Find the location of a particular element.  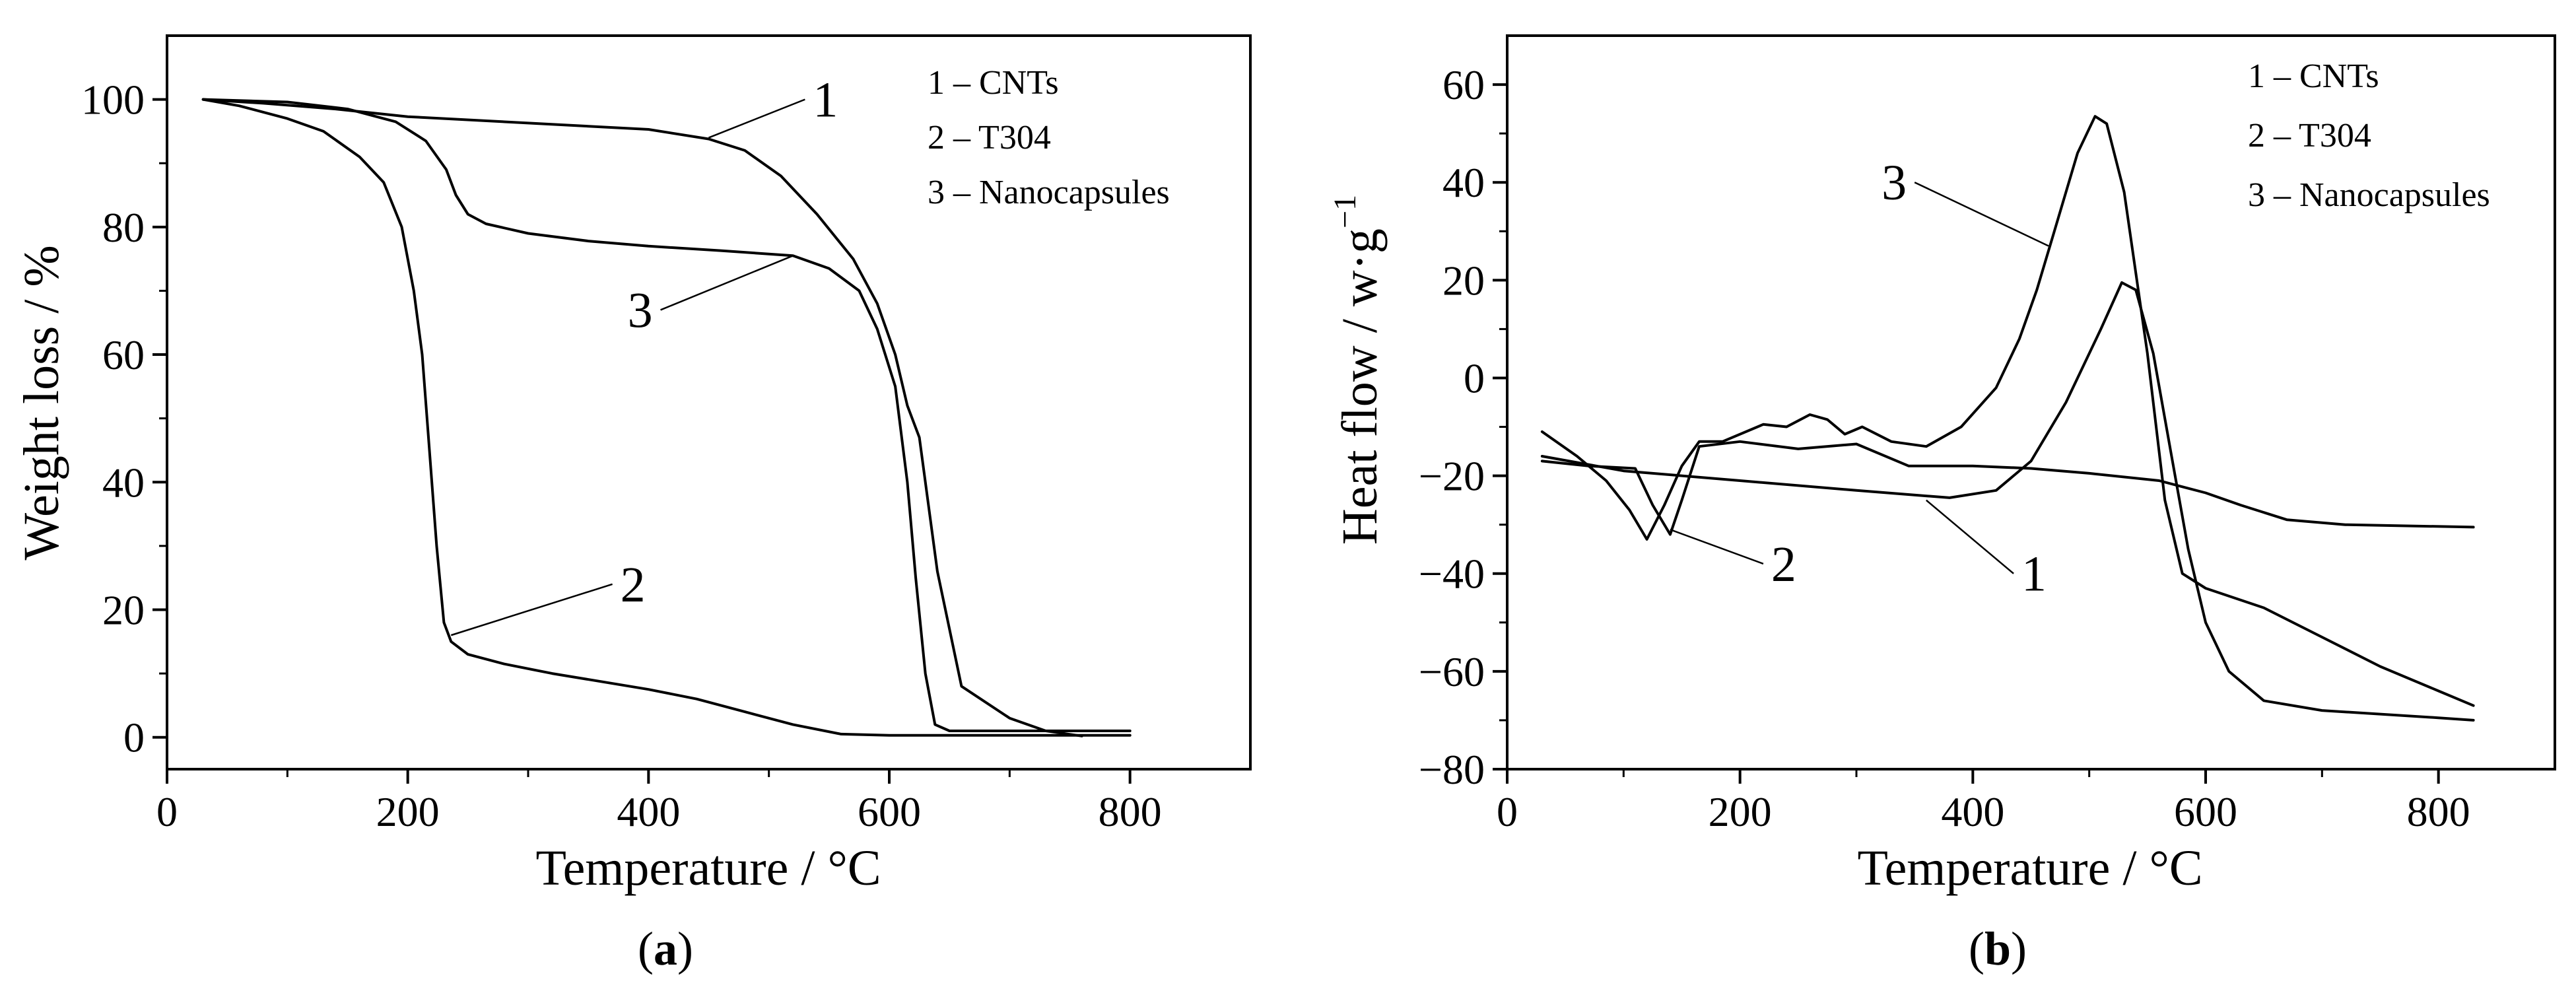

panel-b-y-axis-title-main: Heat flow / w·g is located at coordinates (1360, 386).